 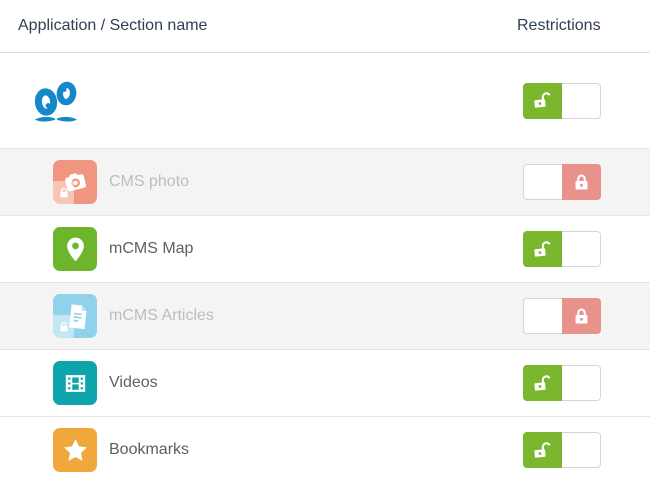 What do you see at coordinates (325, 26) in the screenshot?
I see `table-header: Application / Section name Restrictions` at bounding box center [325, 26].